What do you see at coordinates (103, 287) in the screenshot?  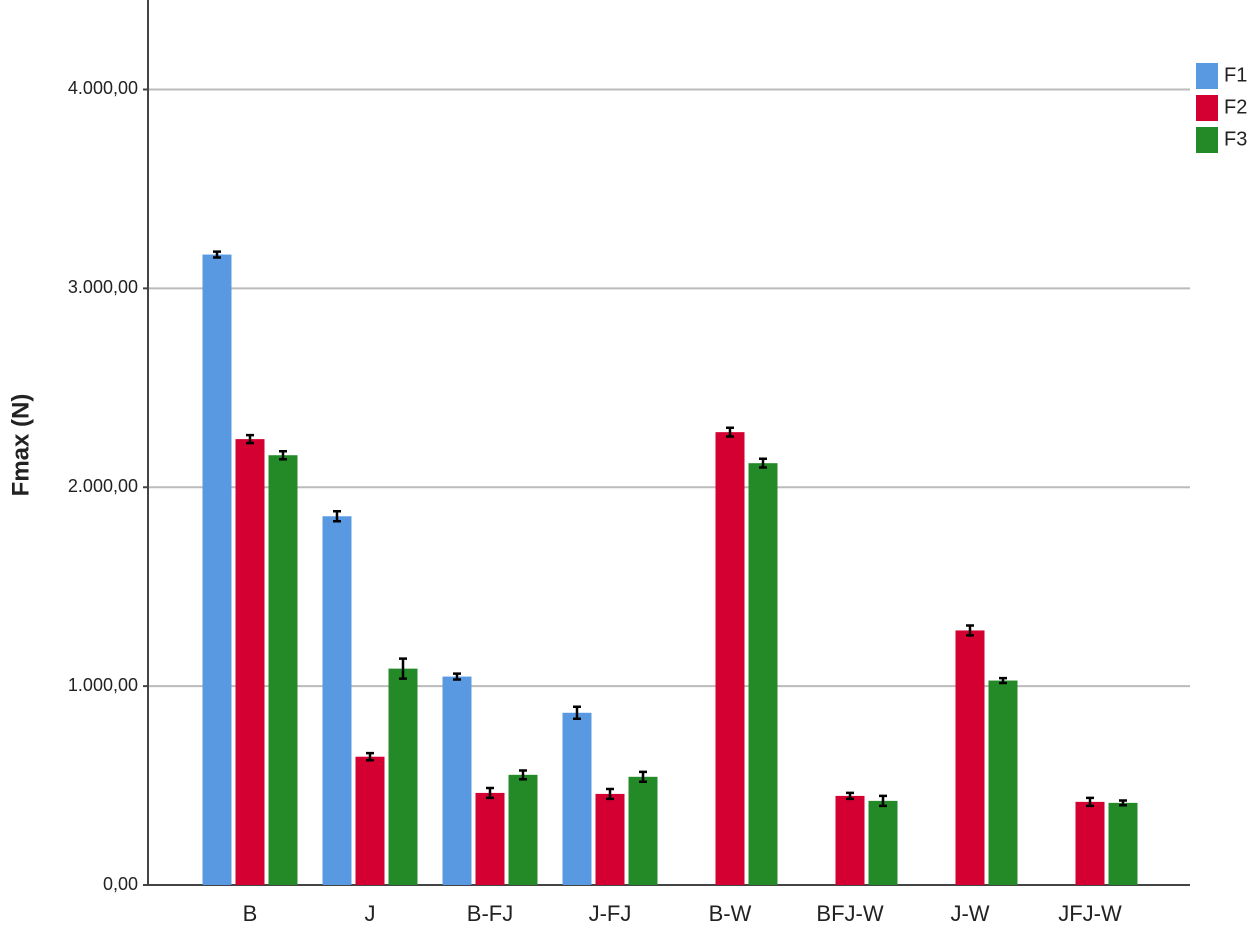 I see `y-tick-label: 3.000,00` at bounding box center [103, 287].